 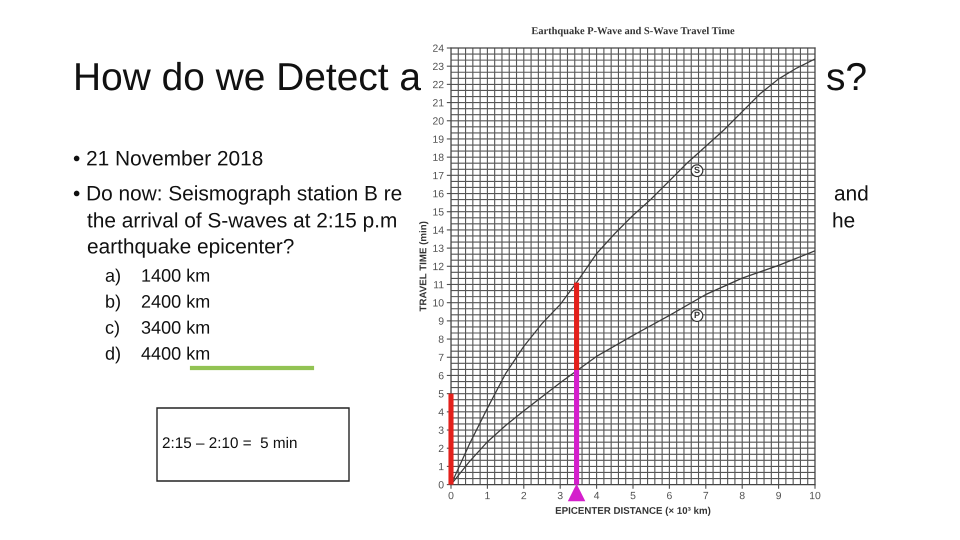 What do you see at coordinates (441, 466) in the screenshot?
I see `y-tick-label: 1` at bounding box center [441, 466].